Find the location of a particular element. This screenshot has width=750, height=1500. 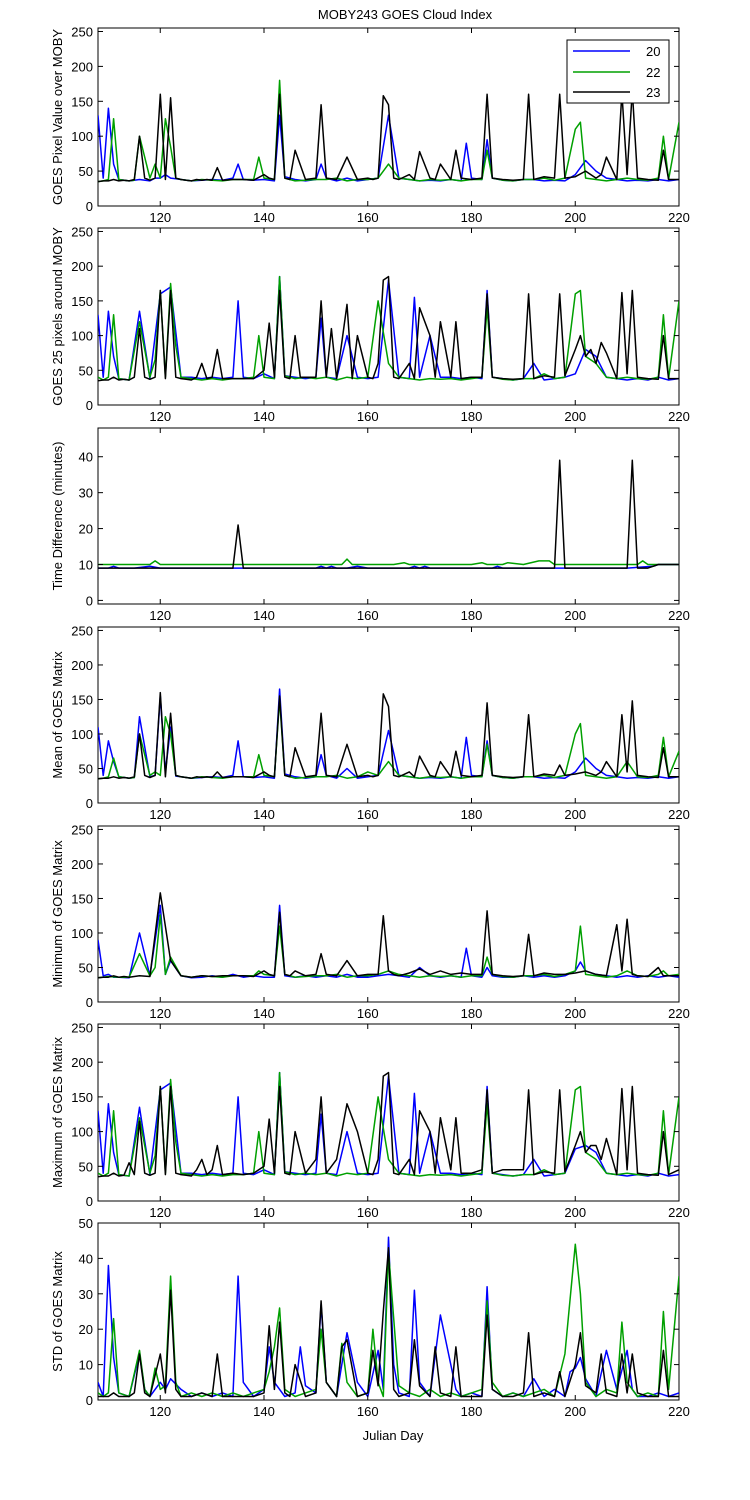

y-axis-label: GOES 25 pixels around MOBY is located at coordinates (57, 316).